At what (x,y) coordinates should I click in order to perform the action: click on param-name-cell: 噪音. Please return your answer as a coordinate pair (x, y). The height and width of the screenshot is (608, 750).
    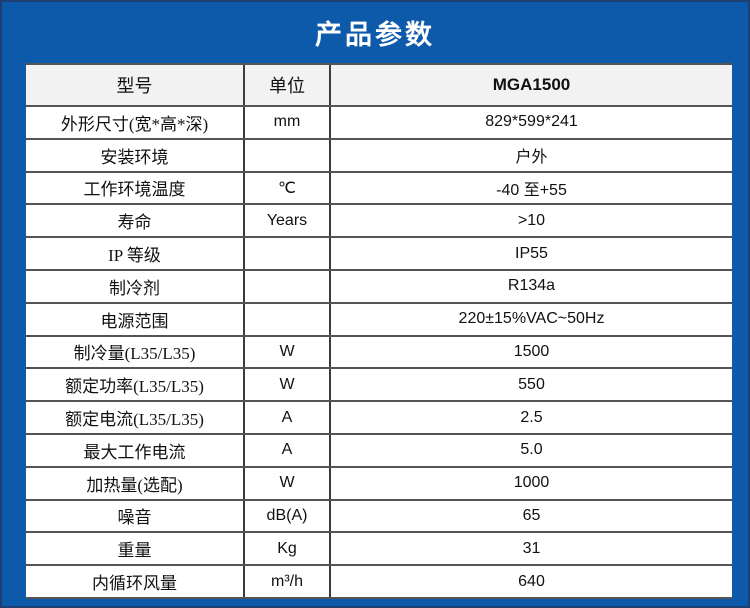
    Looking at the image, I should click on (135, 516).